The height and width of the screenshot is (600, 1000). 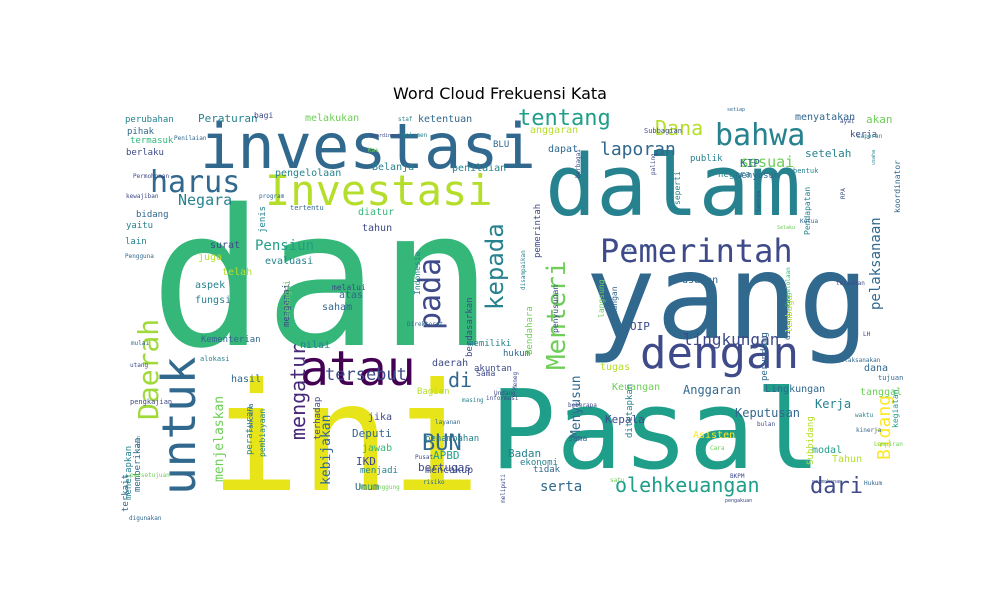 What do you see at coordinates (501, 145) in the screenshot?
I see `word-blu: BLU` at bounding box center [501, 145].